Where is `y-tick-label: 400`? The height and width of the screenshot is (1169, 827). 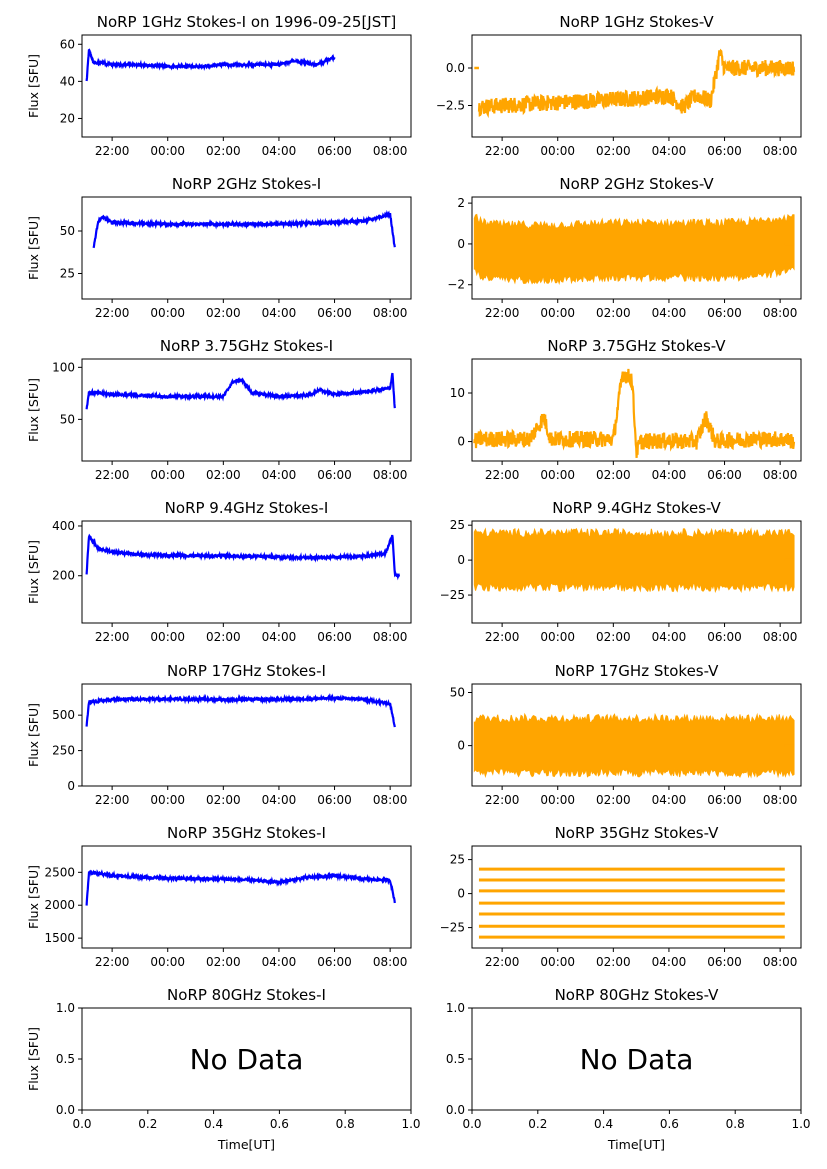
y-tick-label: 400 is located at coordinates (63, 526).